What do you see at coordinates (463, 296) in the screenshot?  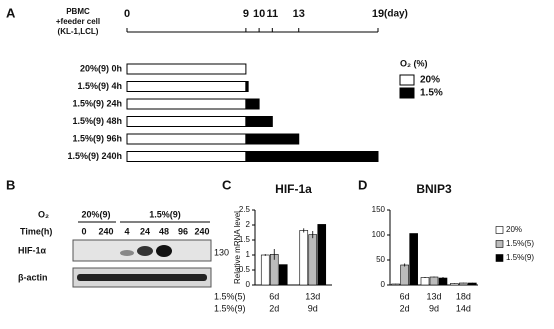 I see `x-tick-label: 18d` at bounding box center [463, 296].